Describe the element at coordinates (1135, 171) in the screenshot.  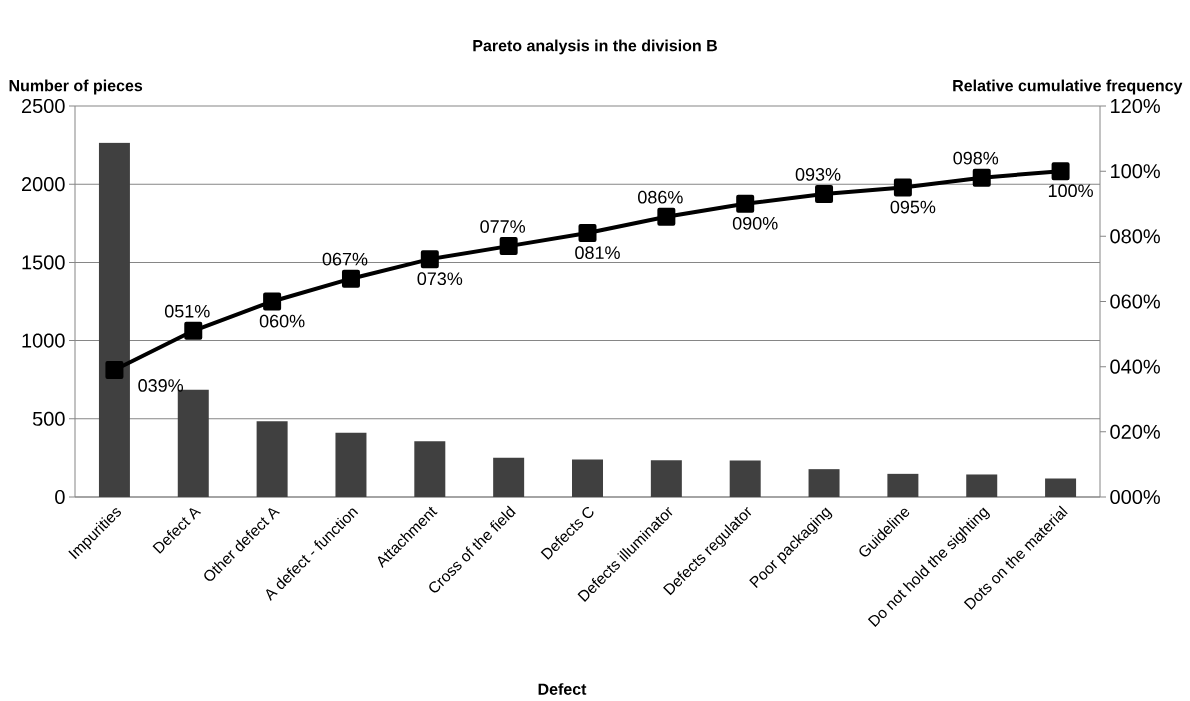
I see `y2-tick-label: 100%` at that location.